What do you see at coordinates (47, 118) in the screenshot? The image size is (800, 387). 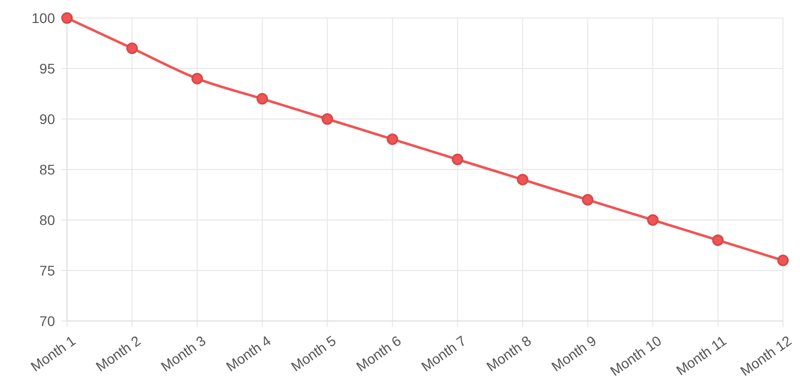 I see `y-tick-label: 90` at bounding box center [47, 118].